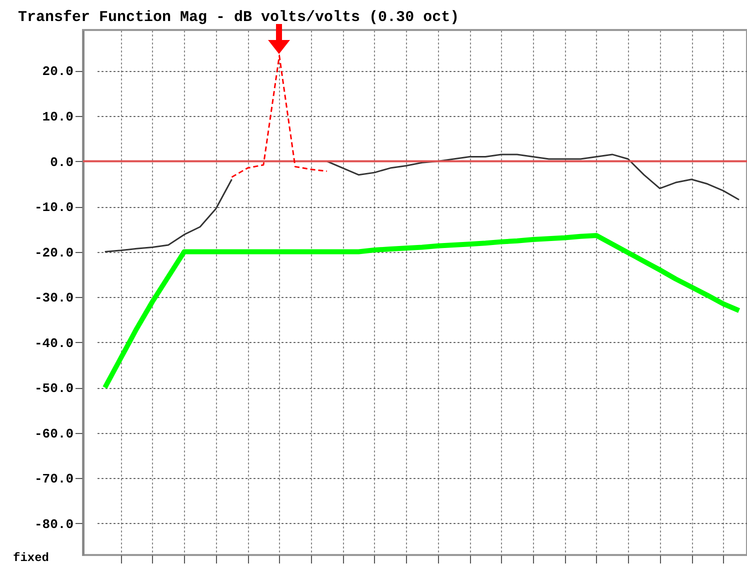  What do you see at coordinates (54, 524) in the screenshot?
I see `y-tick-label: -80.0` at bounding box center [54, 524].